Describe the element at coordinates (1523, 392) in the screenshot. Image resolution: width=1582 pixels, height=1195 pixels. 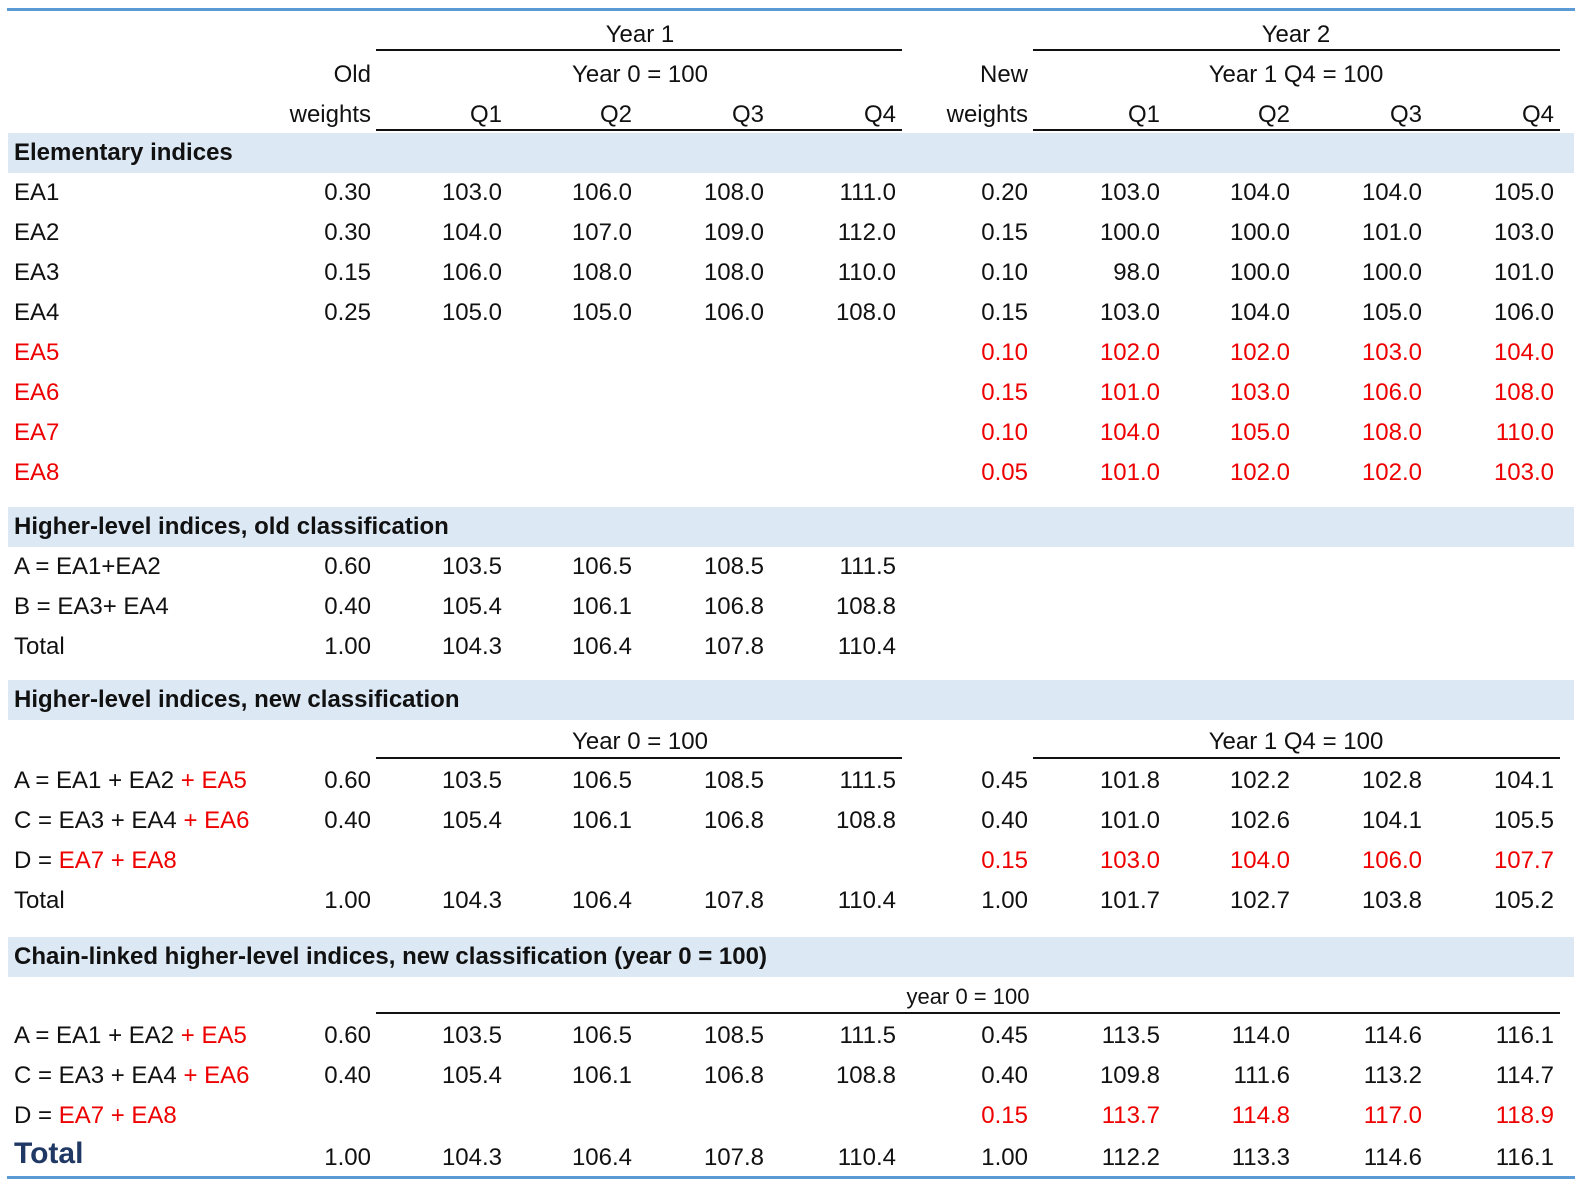
I see `year2-value: 108.0` at that location.